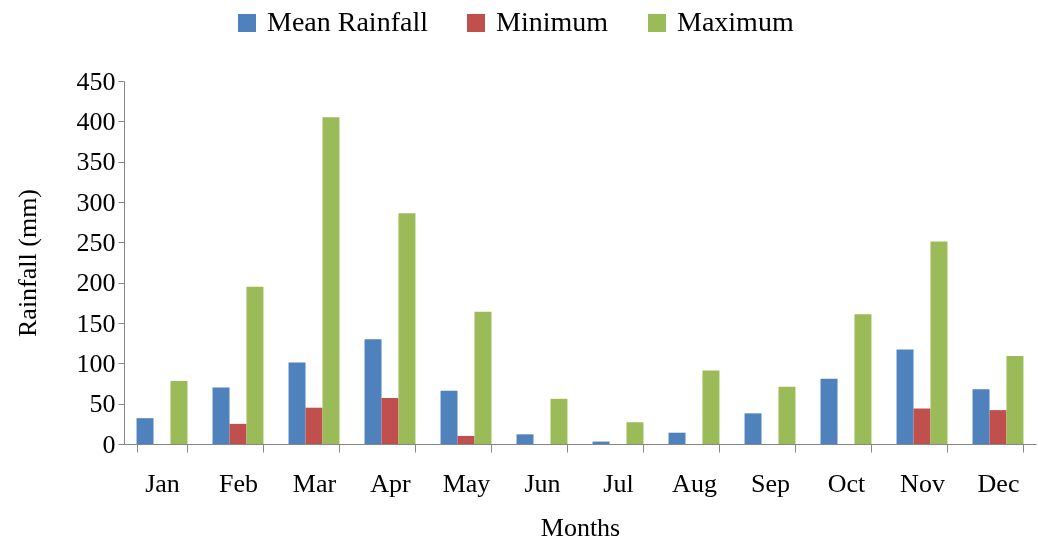 The height and width of the screenshot is (542, 1038). What do you see at coordinates (735, 21) in the screenshot?
I see `legend-label: Maximum` at bounding box center [735, 21].